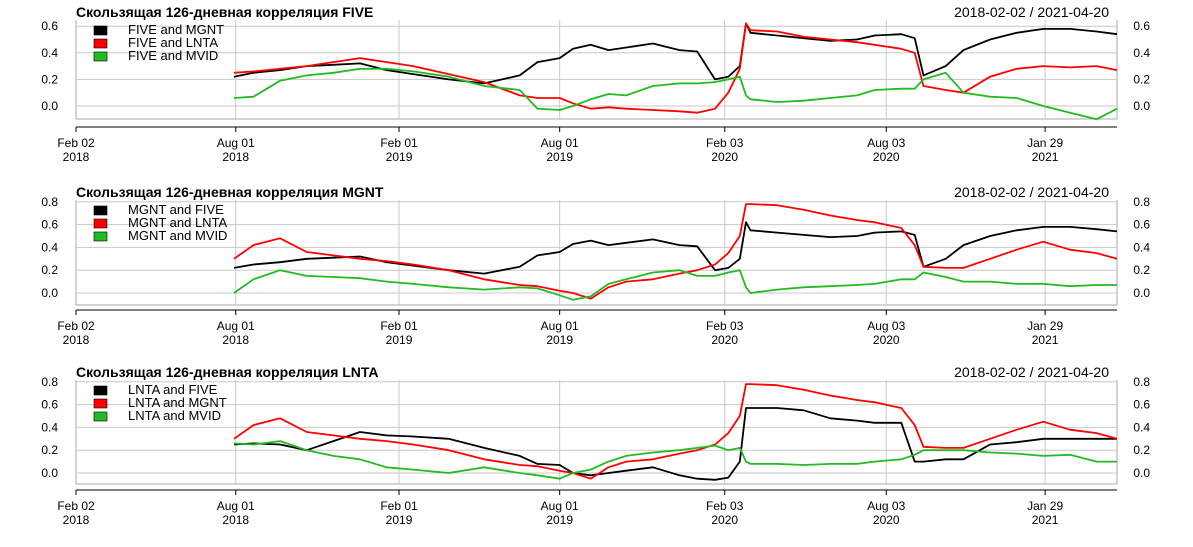  I want to click on series-line-lnta-and-mvid, so click(675, 460).